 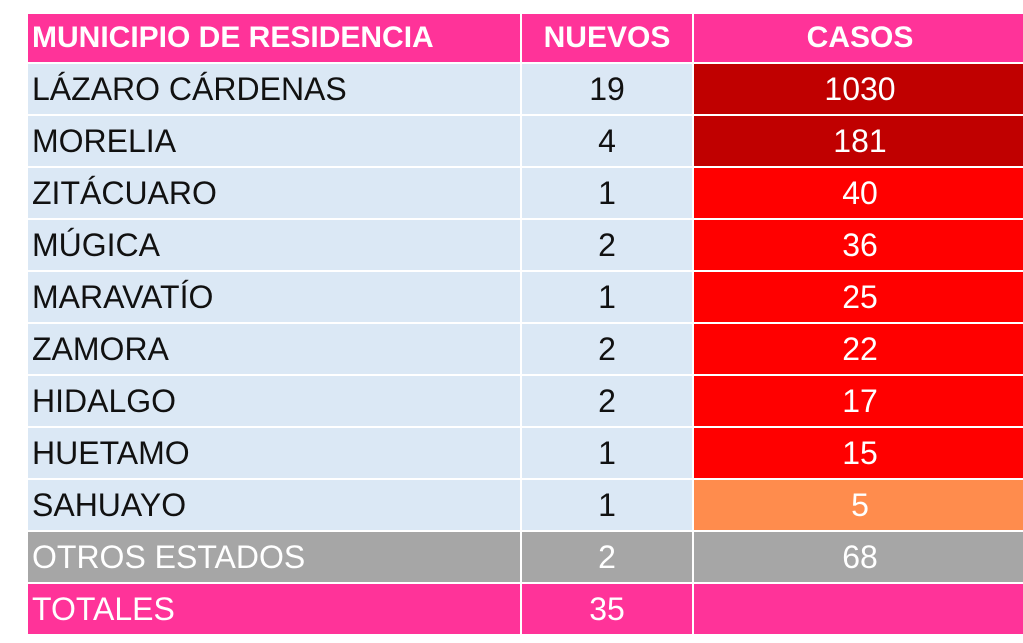 What do you see at coordinates (274, 453) in the screenshot?
I see `municipio-cell: HUETAMO` at bounding box center [274, 453].